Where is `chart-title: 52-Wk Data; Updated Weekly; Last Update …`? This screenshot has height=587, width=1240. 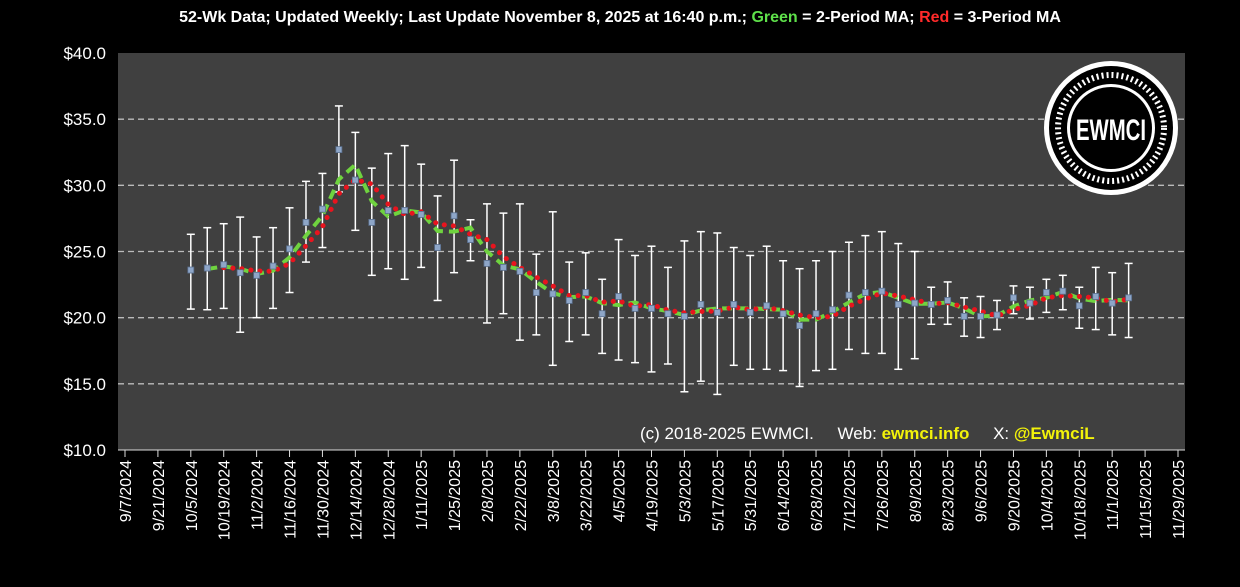 chart-title: 52-Wk Data; Updated Weekly; Last Update … is located at coordinates (620, 18).